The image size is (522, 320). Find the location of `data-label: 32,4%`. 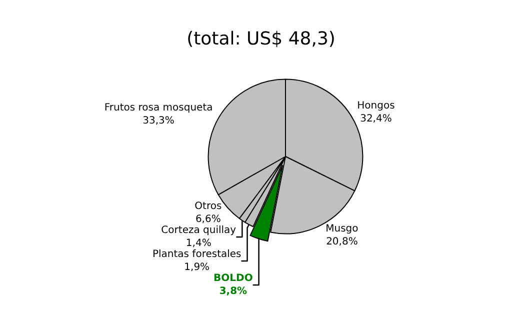

data-label: 32,4% is located at coordinates (376, 118).